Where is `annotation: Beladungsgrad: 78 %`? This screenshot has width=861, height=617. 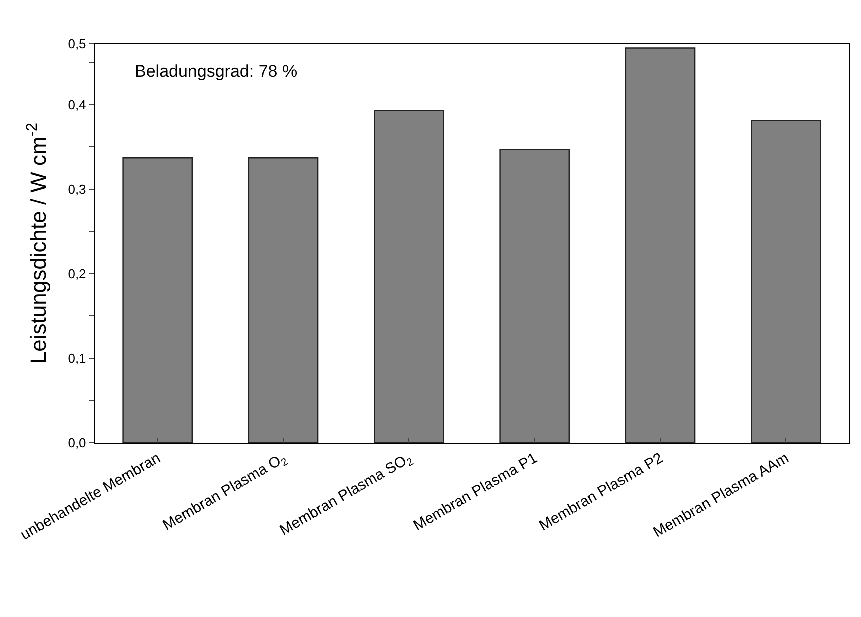
annotation: Beladungsgrad: 78 % is located at coordinates (216, 71).